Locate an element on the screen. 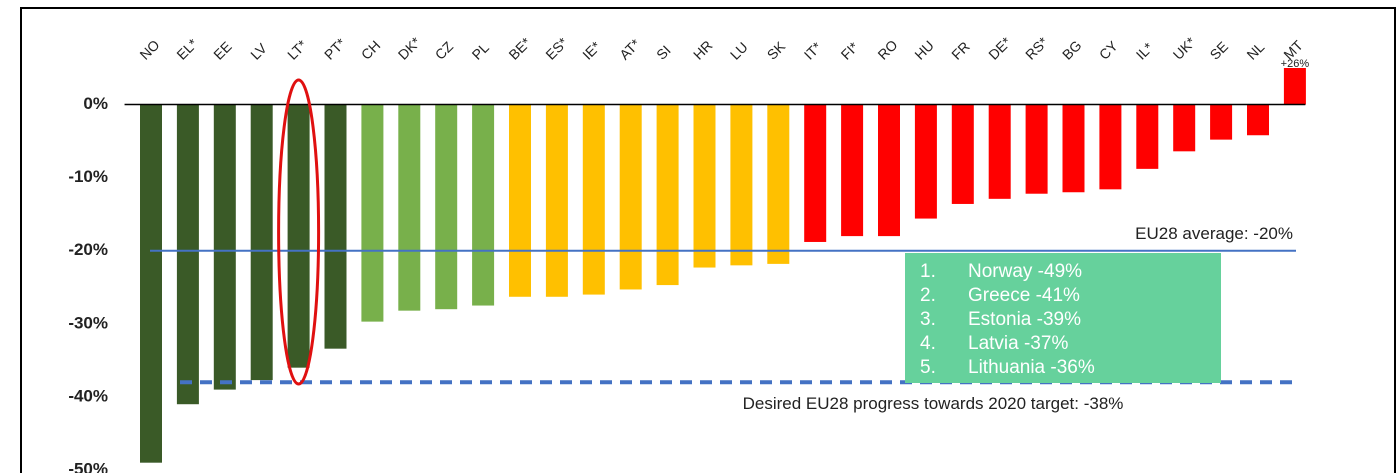  x-tick-label: FI* is located at coordinates (850, 50).